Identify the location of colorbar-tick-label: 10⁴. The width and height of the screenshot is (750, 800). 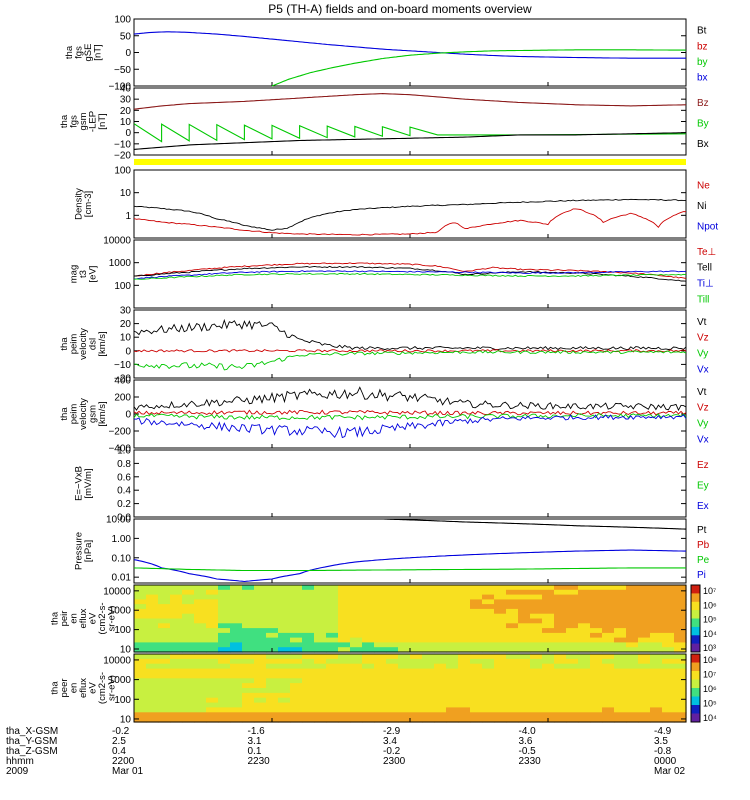
(710, 634).